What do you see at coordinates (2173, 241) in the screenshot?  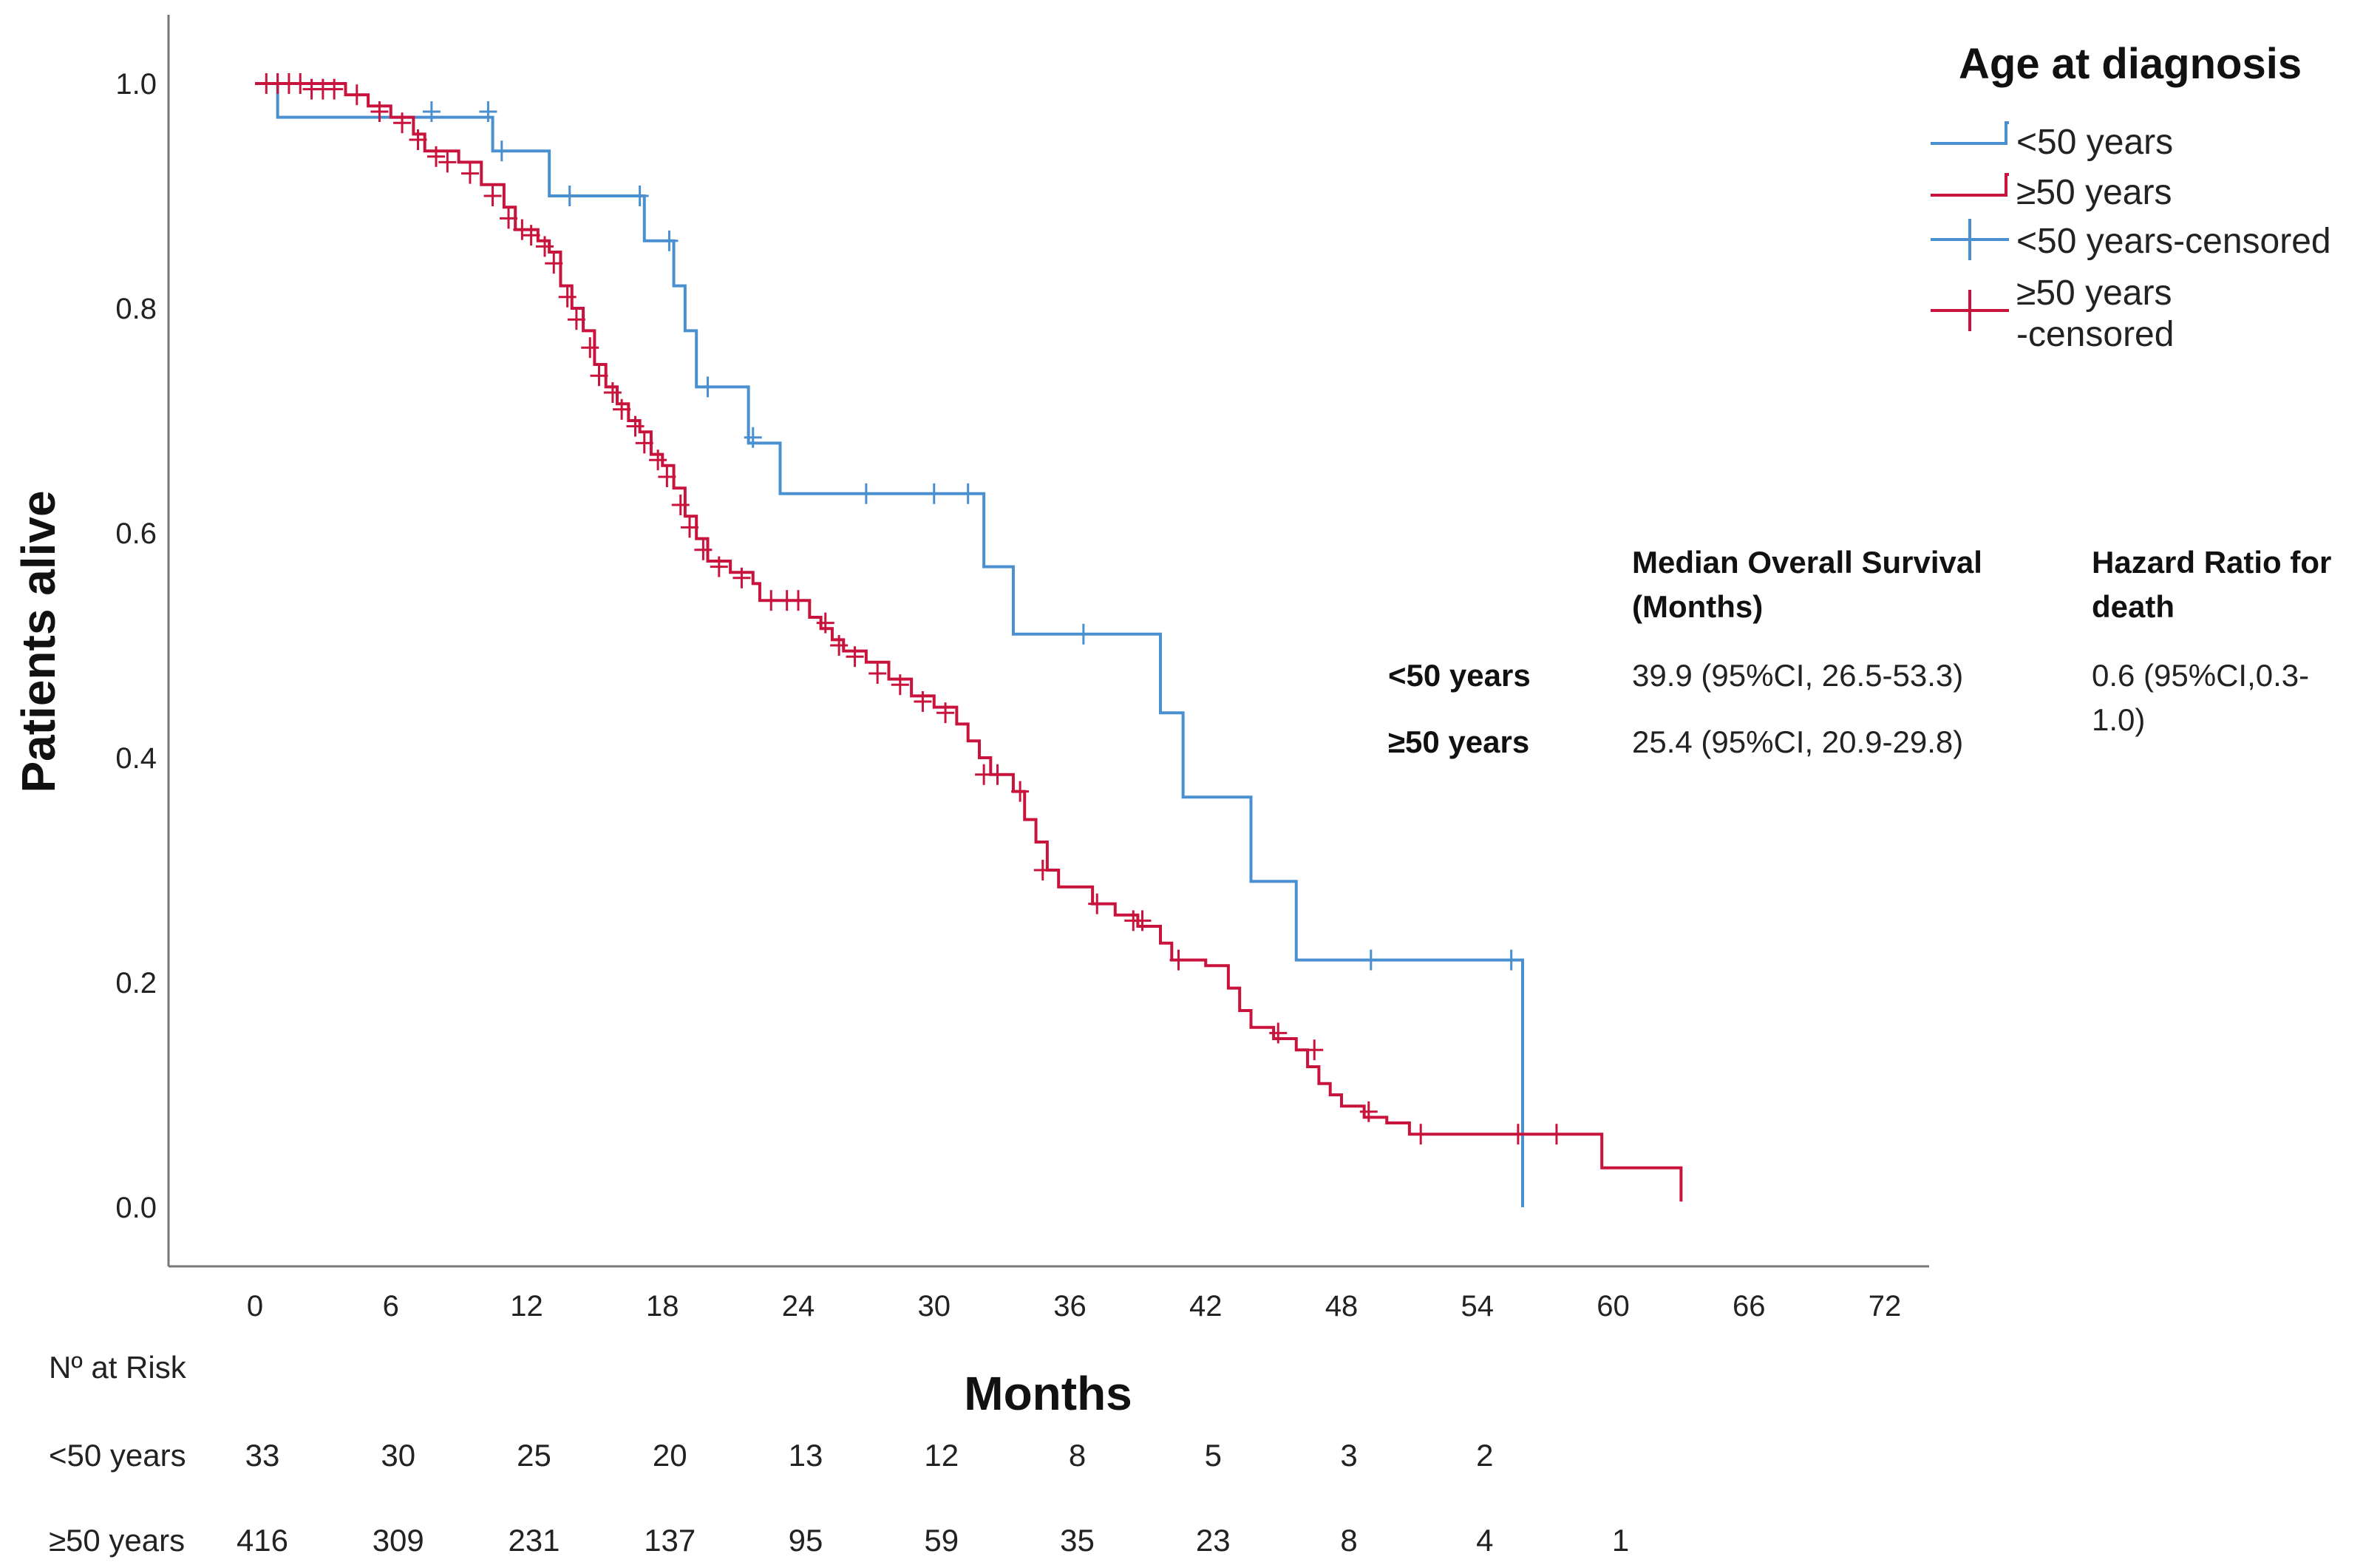 I see `legend-label: <50 years-censored` at bounding box center [2173, 241].